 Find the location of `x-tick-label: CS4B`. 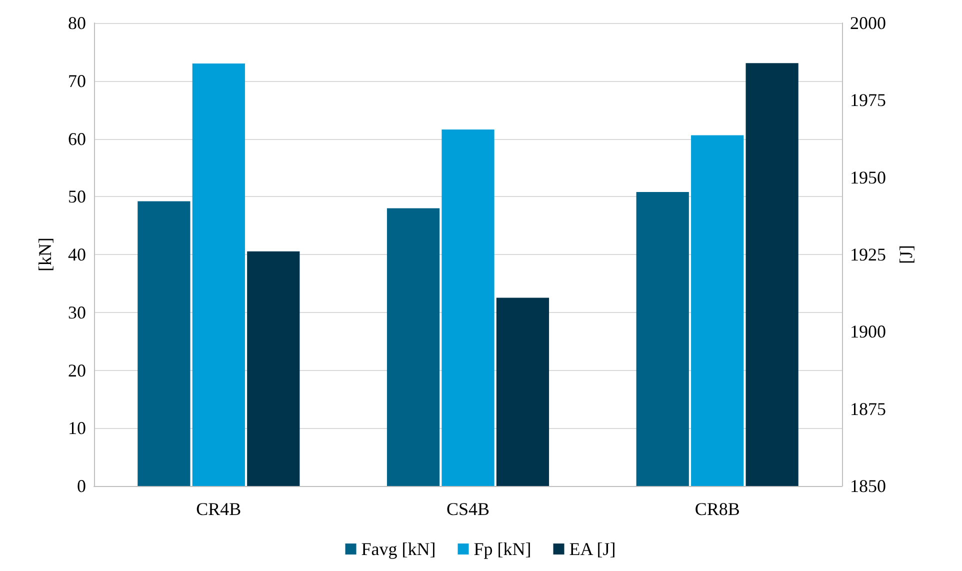

x-tick-label: CS4B is located at coordinates (468, 509).